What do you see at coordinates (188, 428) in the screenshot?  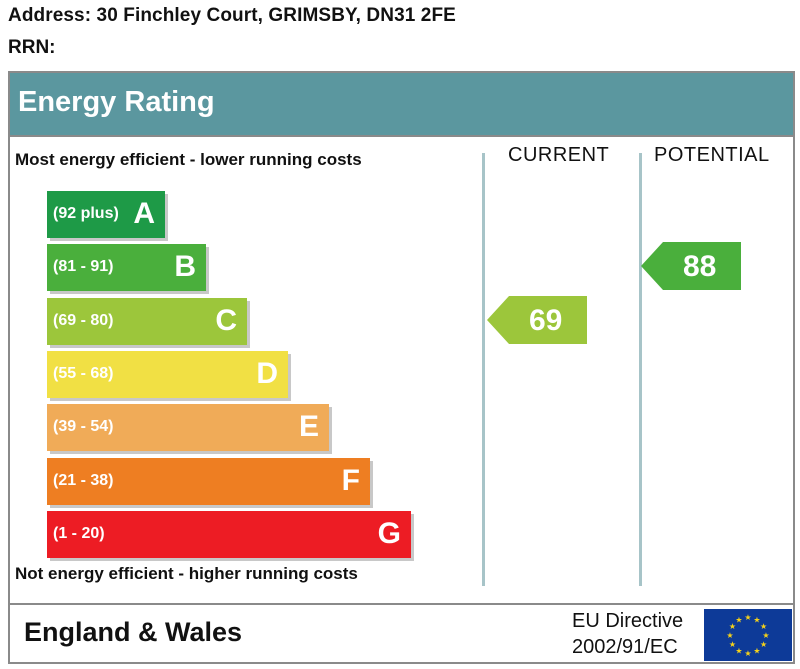 I see `band-e: (39 - 54) E` at bounding box center [188, 428].